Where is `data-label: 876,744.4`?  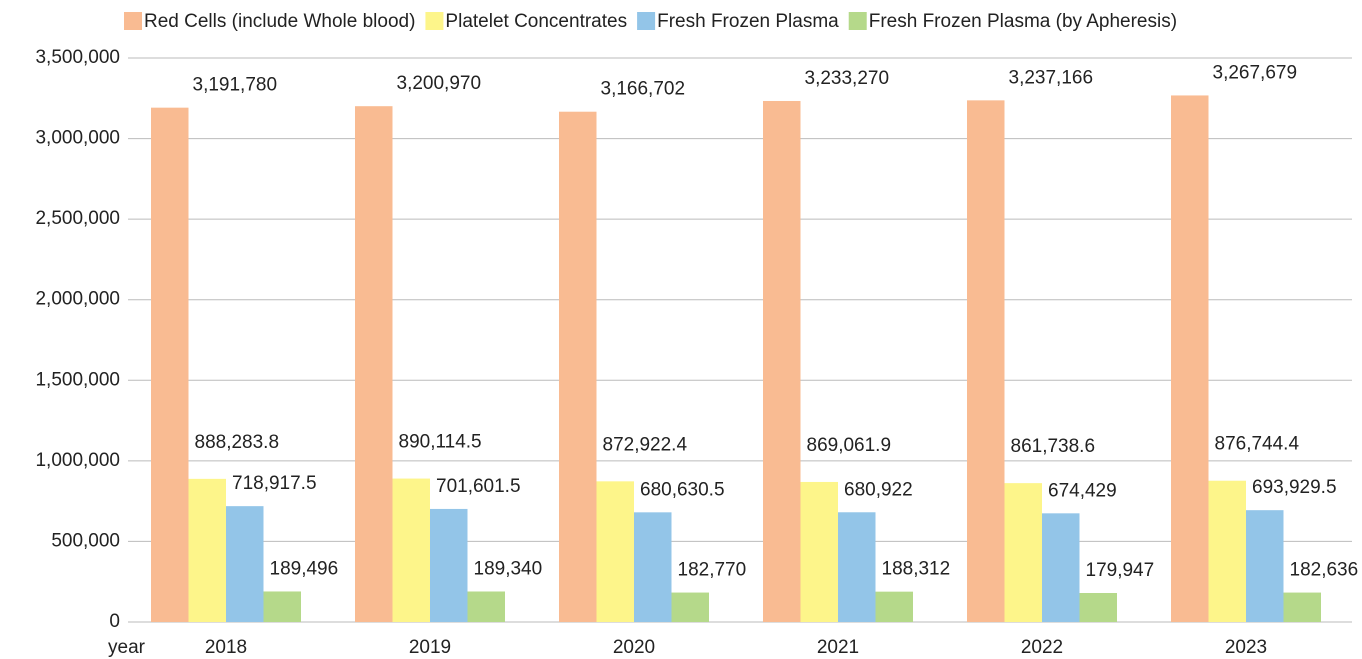 data-label: 876,744.4 is located at coordinates (1257, 444).